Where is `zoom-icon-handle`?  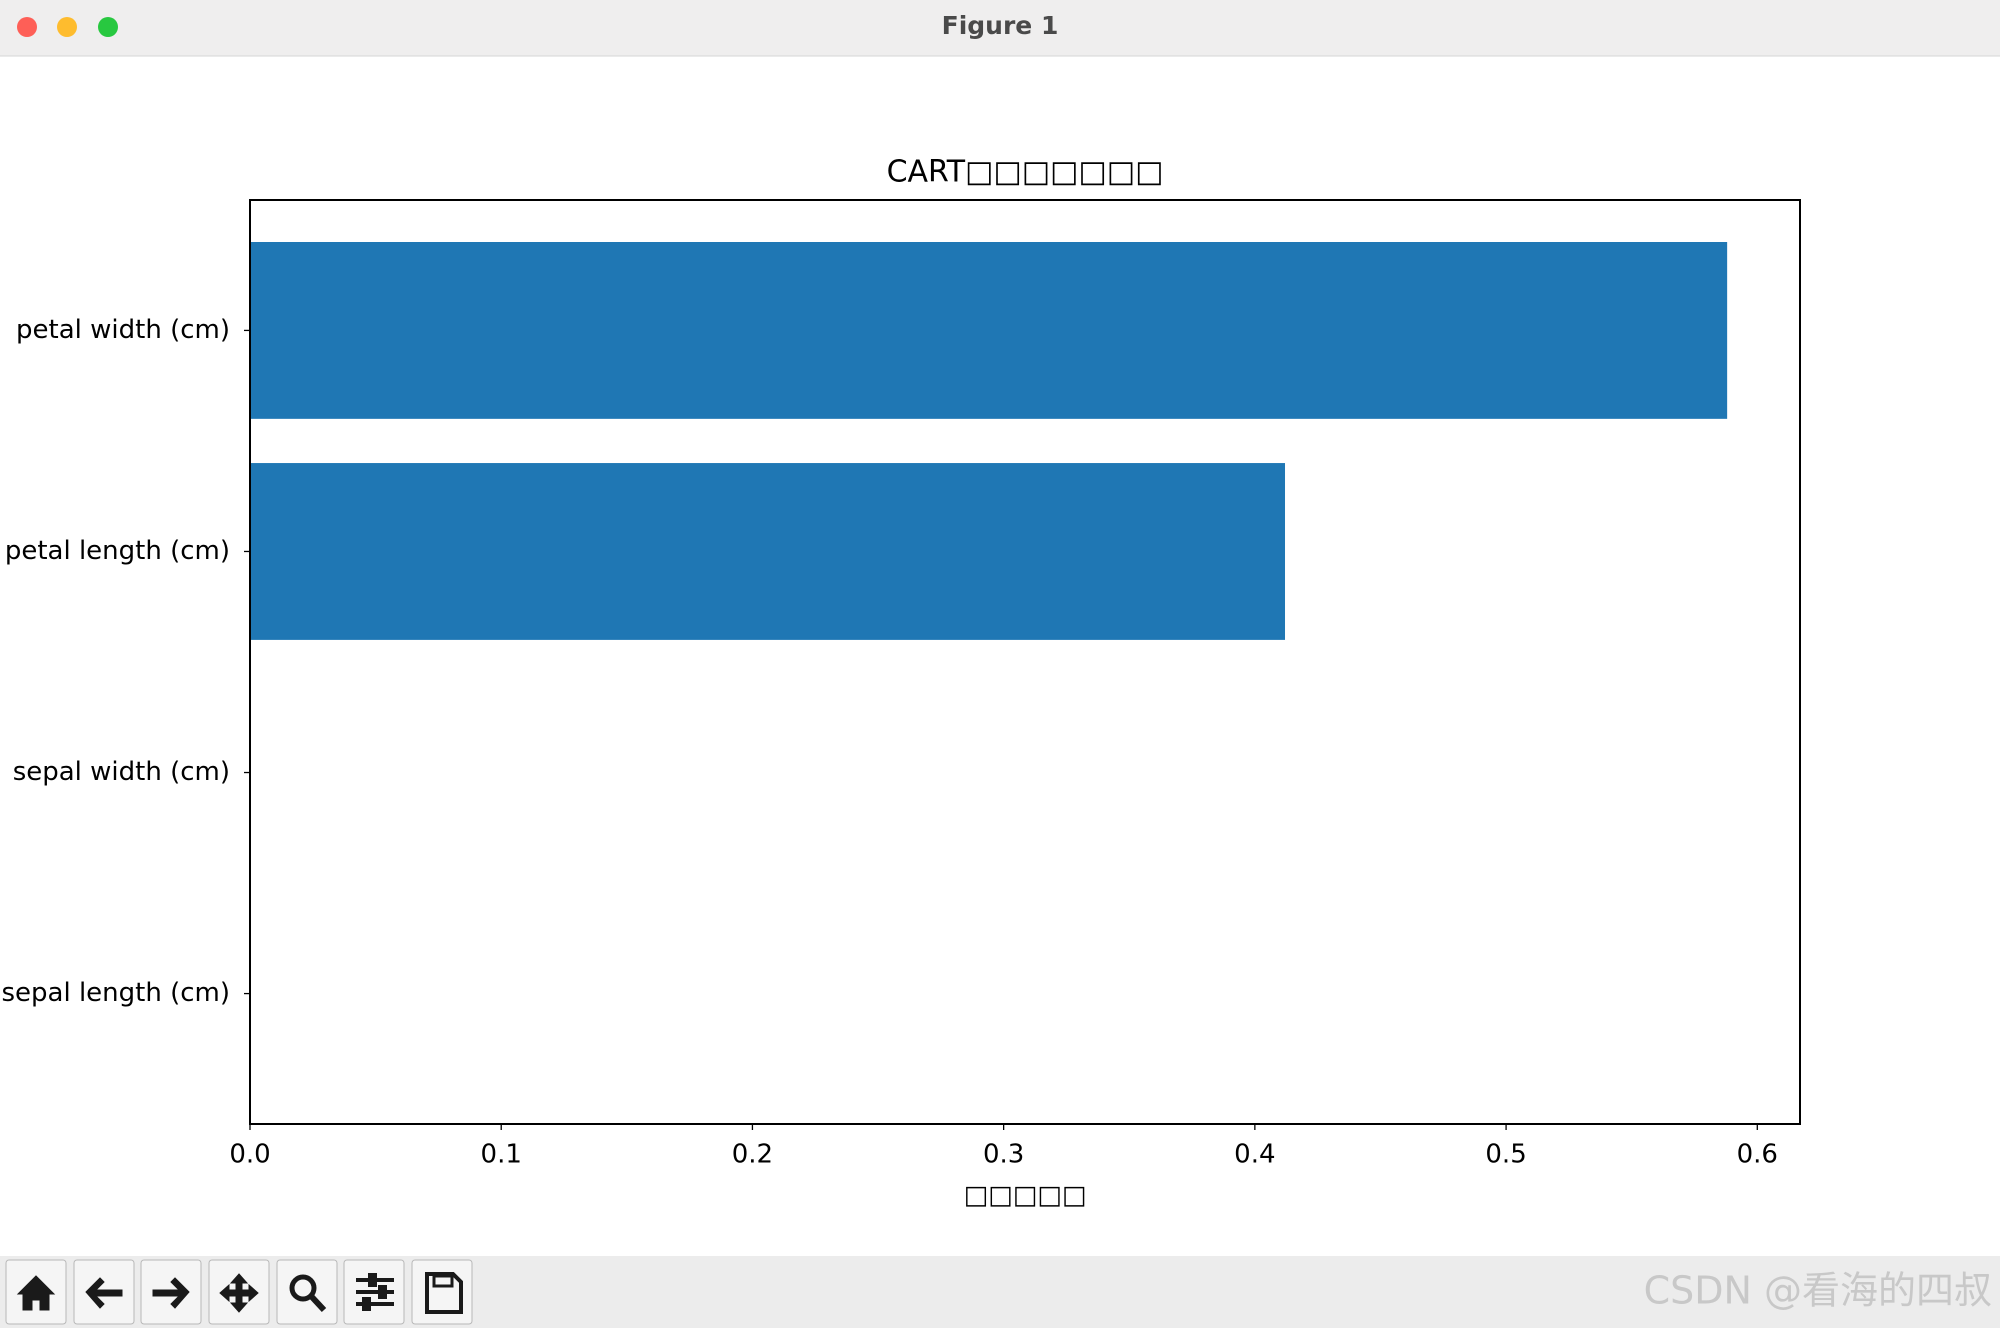
zoom-icon-handle is located at coordinates (317, 1303).